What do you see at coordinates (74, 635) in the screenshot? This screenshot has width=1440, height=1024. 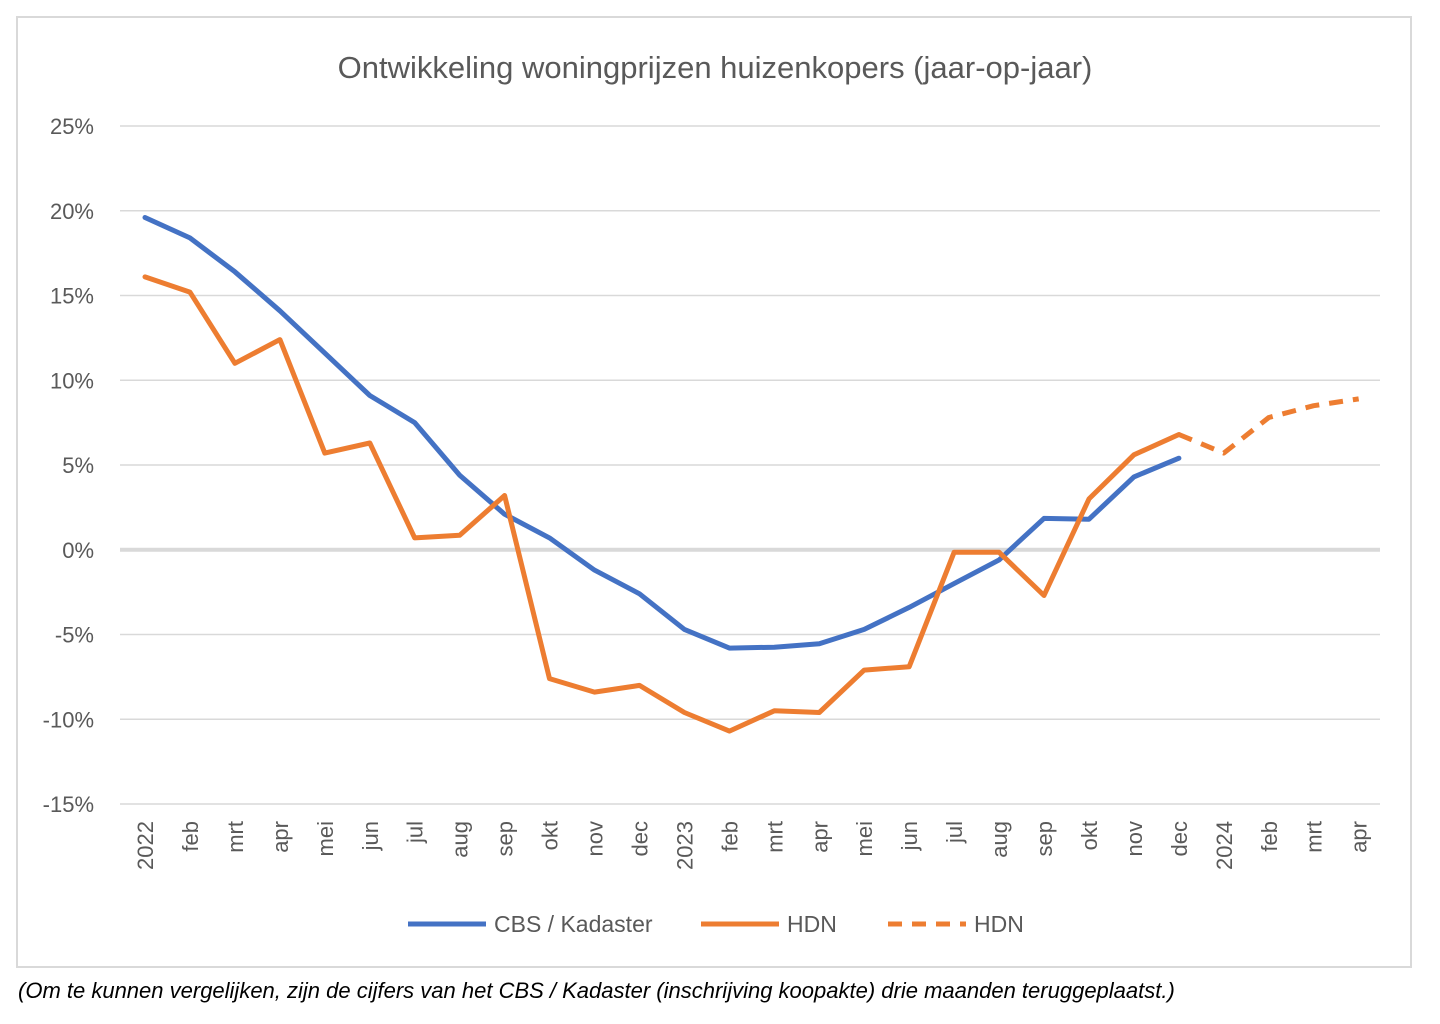 I see `y-tick-label: -5%` at bounding box center [74, 635].